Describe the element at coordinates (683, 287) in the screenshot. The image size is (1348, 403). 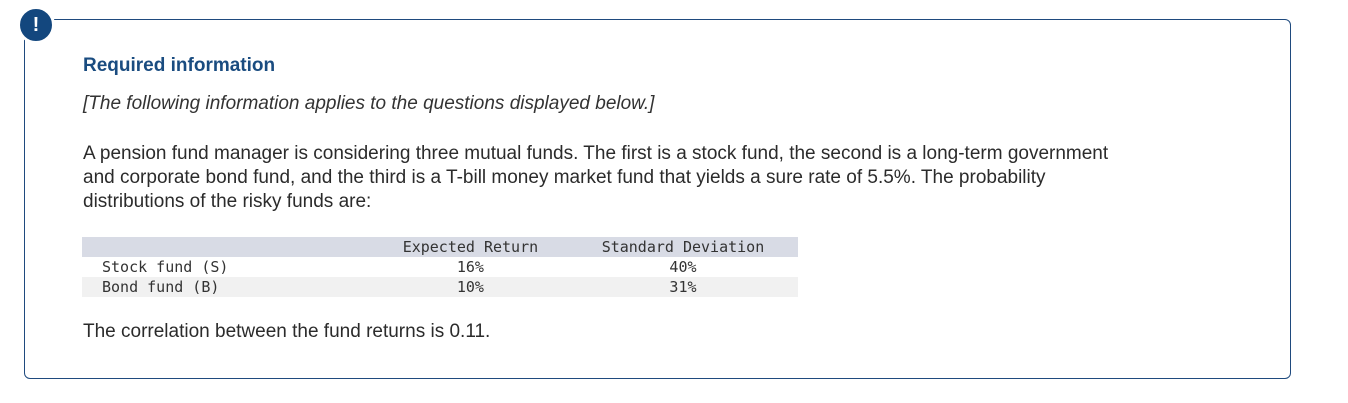
I see `std-dev-cell: 31%` at that location.